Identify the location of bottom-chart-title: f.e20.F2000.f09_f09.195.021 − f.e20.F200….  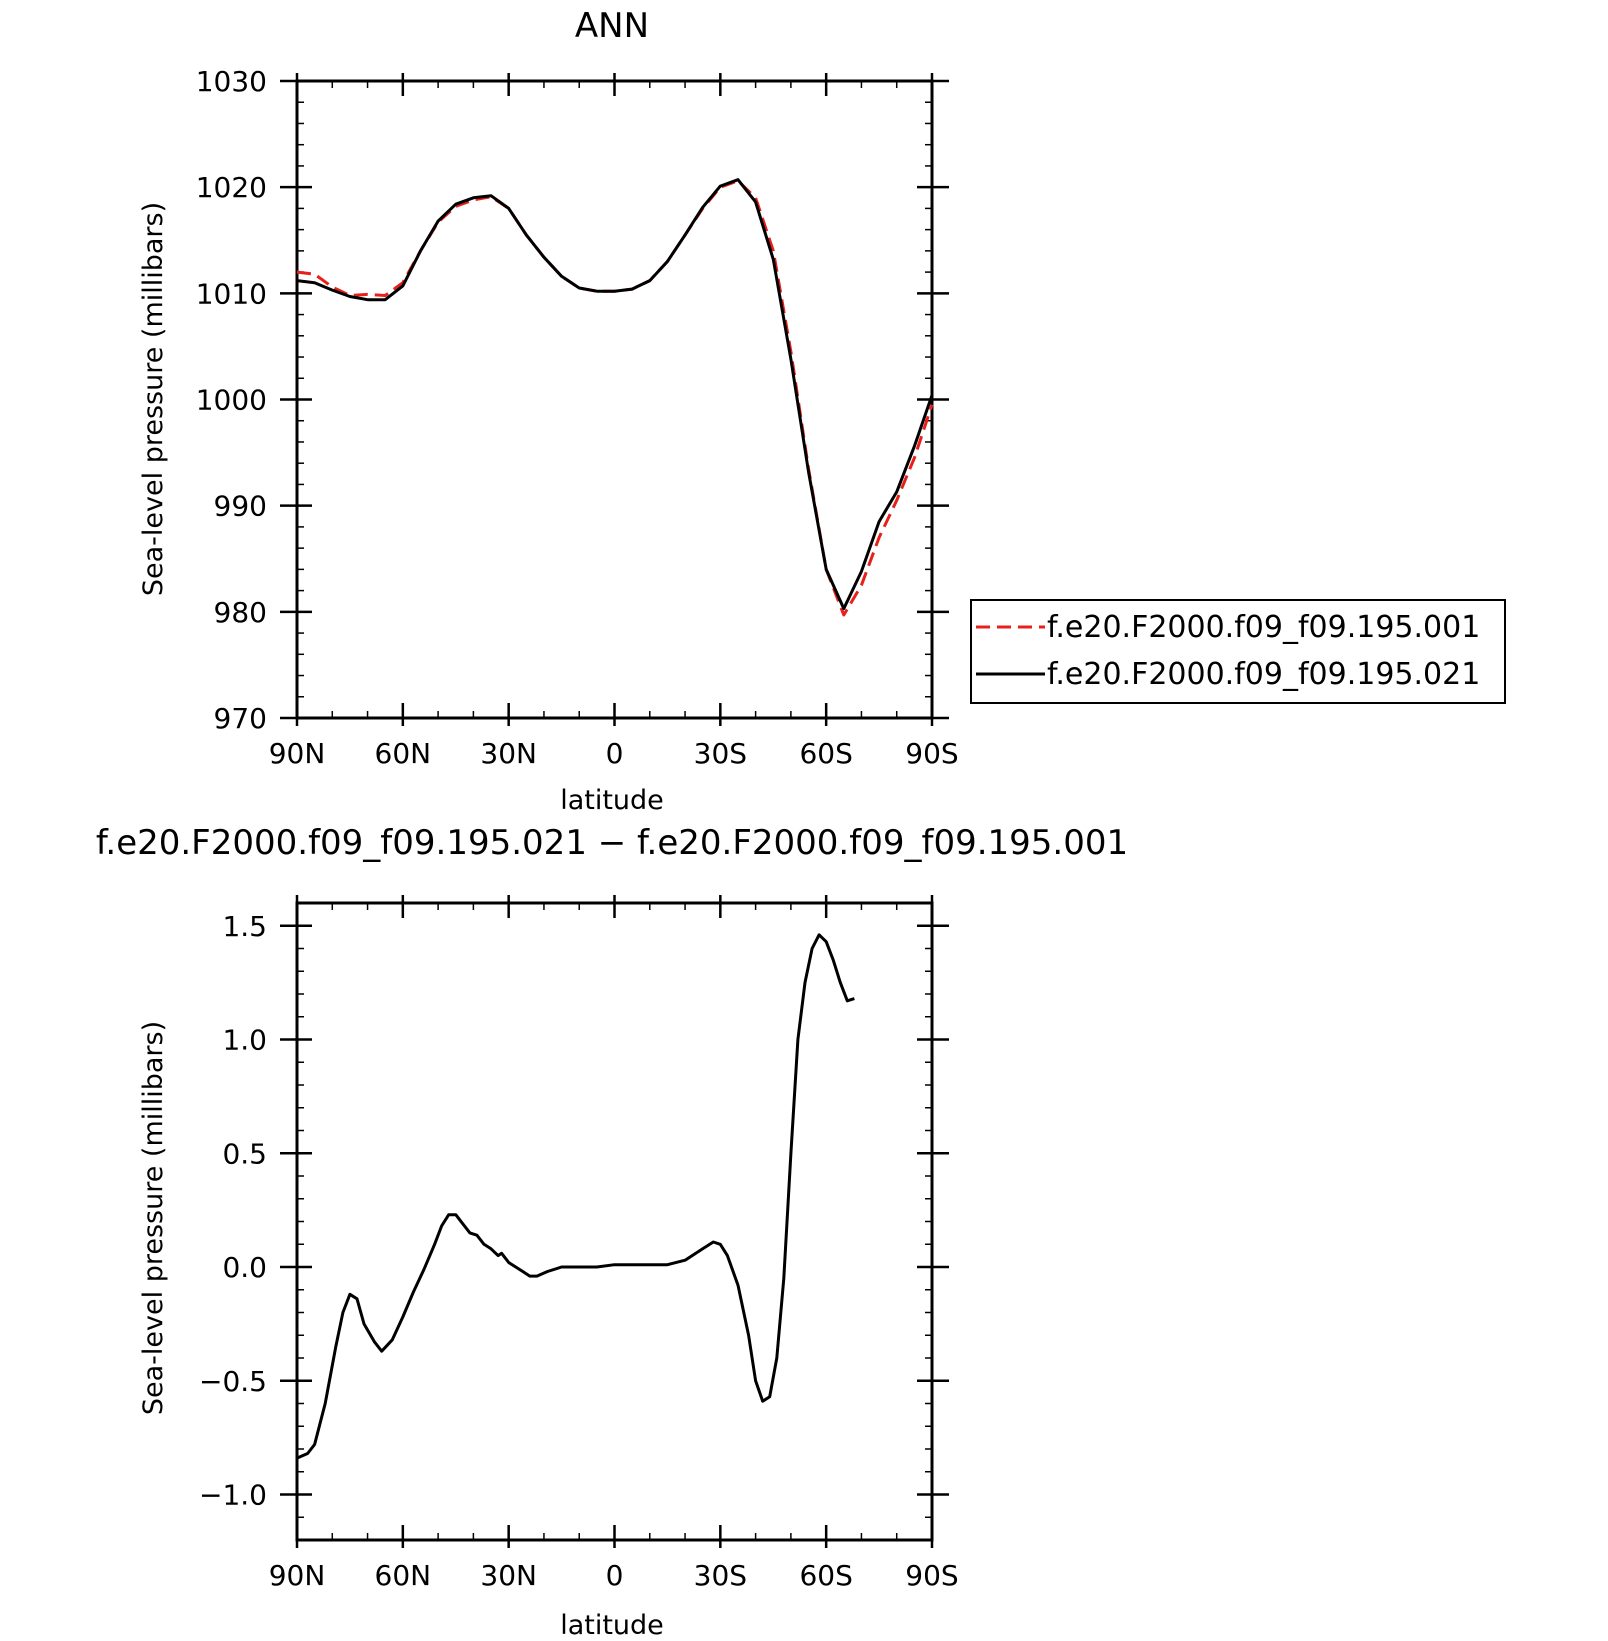
(612, 843).